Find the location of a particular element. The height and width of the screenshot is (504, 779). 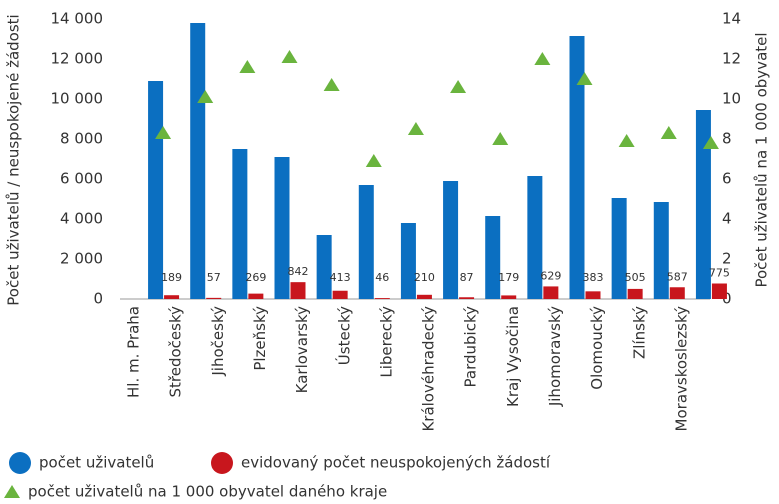

y-tick-label: 4 000 is located at coordinates (81, 219).